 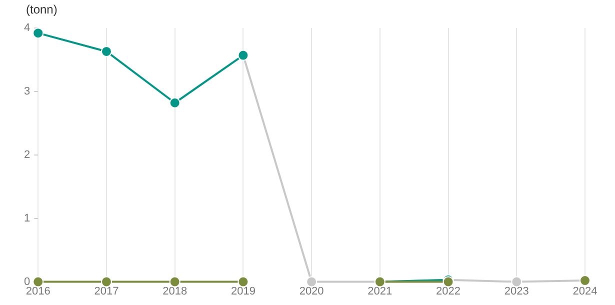 What do you see at coordinates (243, 291) in the screenshot?
I see `x-tick-label: 2019` at bounding box center [243, 291].